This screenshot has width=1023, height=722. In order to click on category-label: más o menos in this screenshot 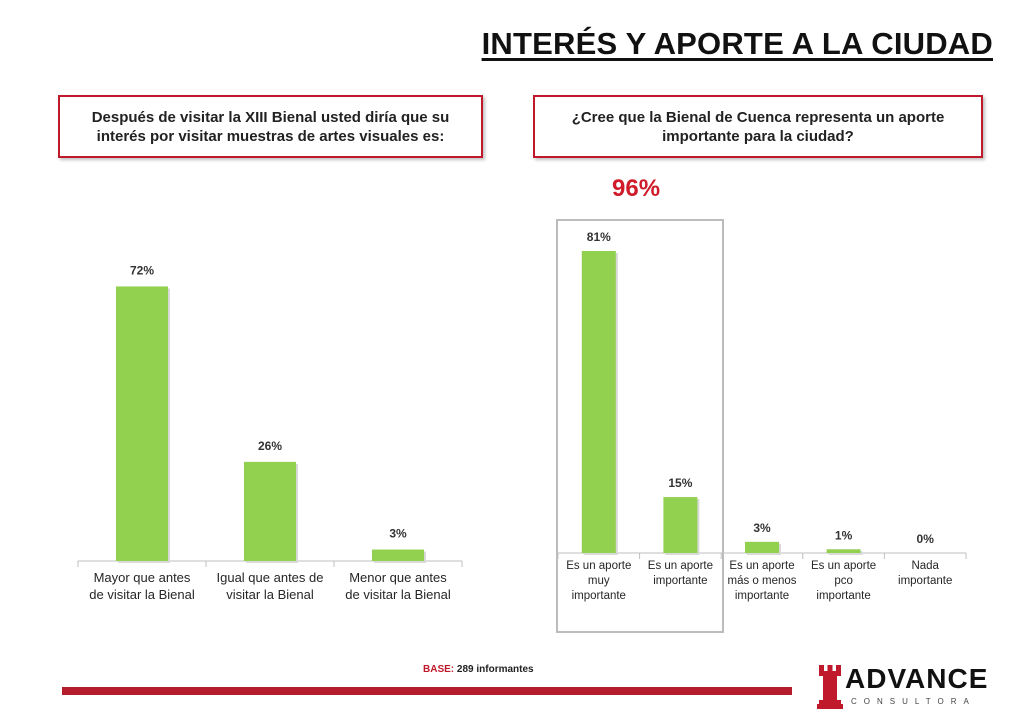, I will do `click(761, 581)`.